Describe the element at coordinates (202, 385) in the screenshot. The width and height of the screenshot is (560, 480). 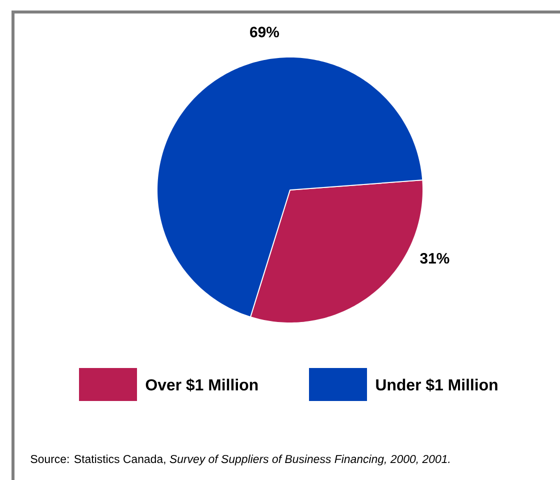
I see `legend-label: Over $1 Million` at that location.